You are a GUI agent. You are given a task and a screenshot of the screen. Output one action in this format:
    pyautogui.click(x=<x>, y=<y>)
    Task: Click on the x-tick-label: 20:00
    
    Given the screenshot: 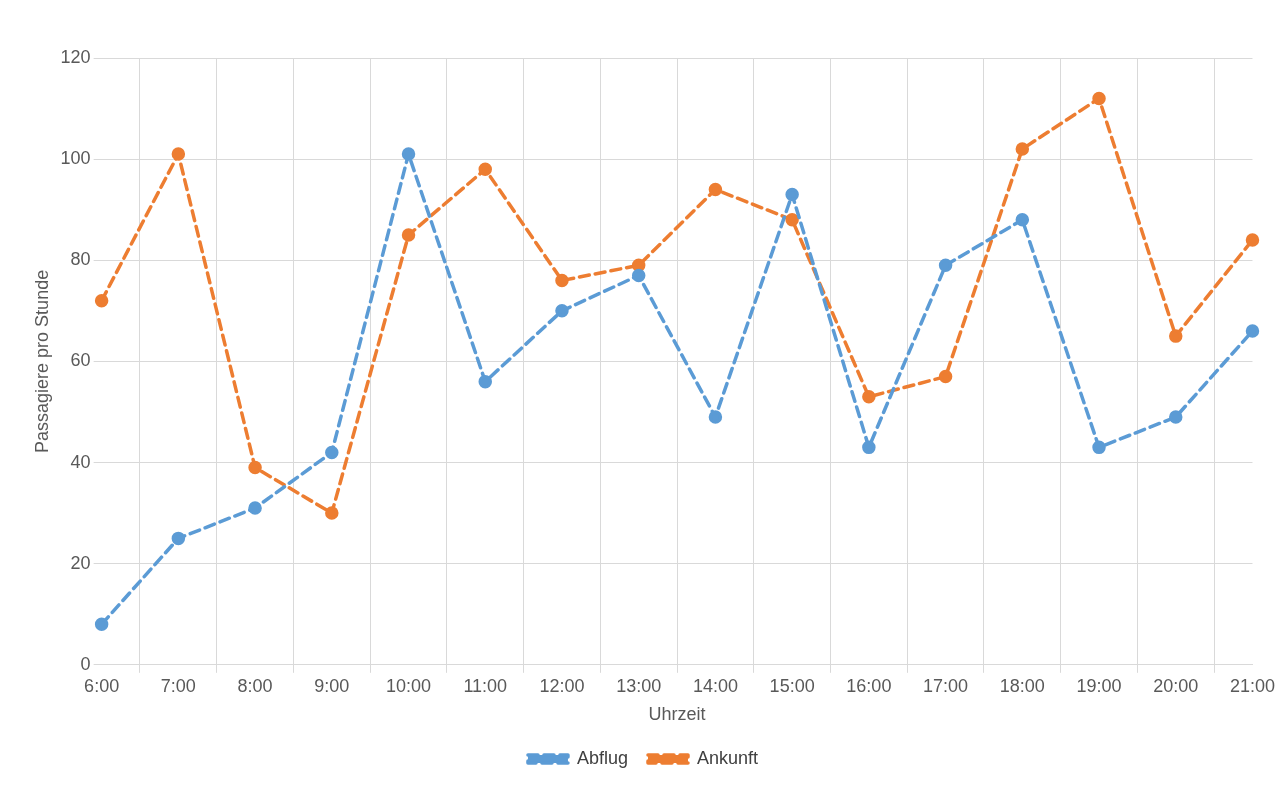 What is the action you would take?
    pyautogui.click(x=1176, y=685)
    